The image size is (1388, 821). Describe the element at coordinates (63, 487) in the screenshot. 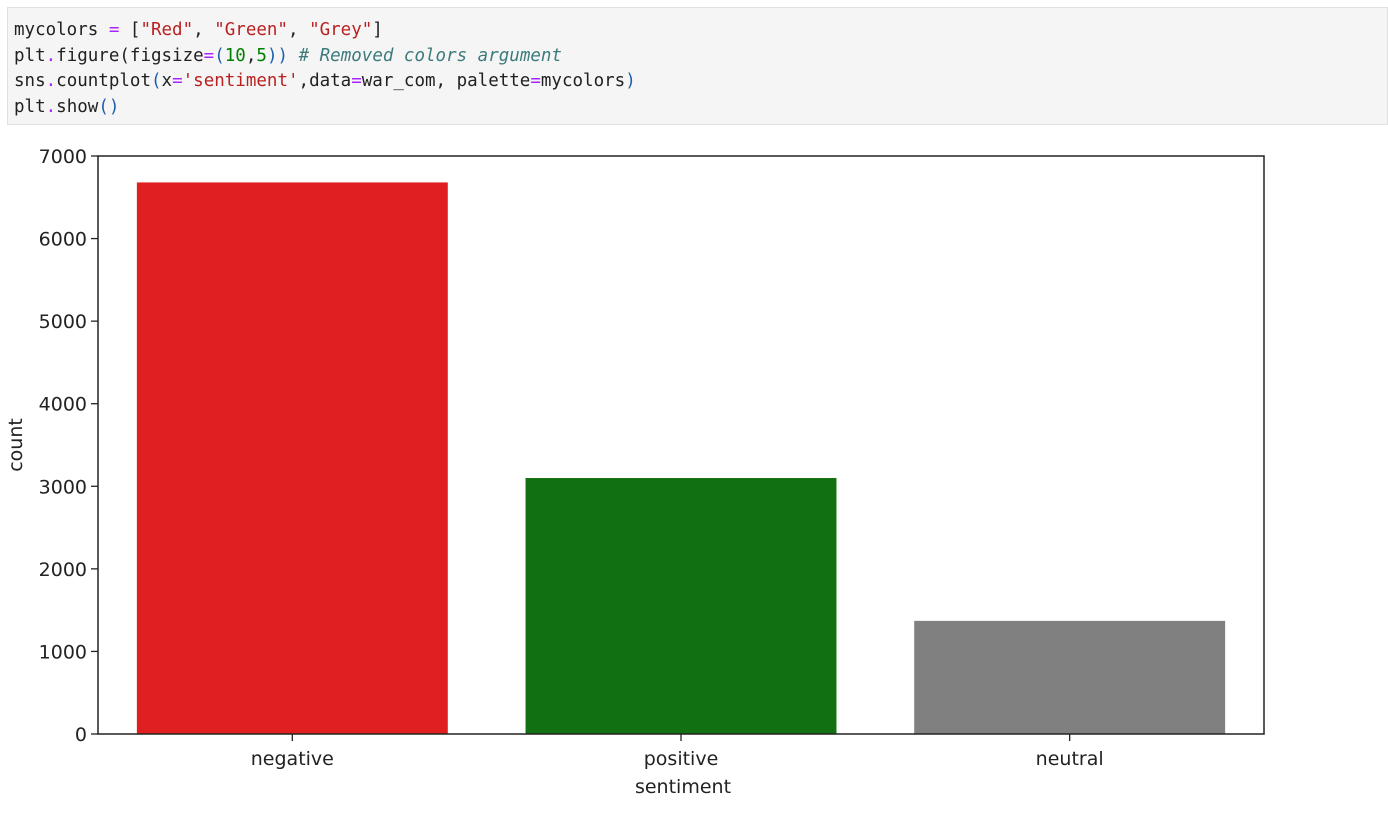

I see `y-tick-label: 3000` at that location.